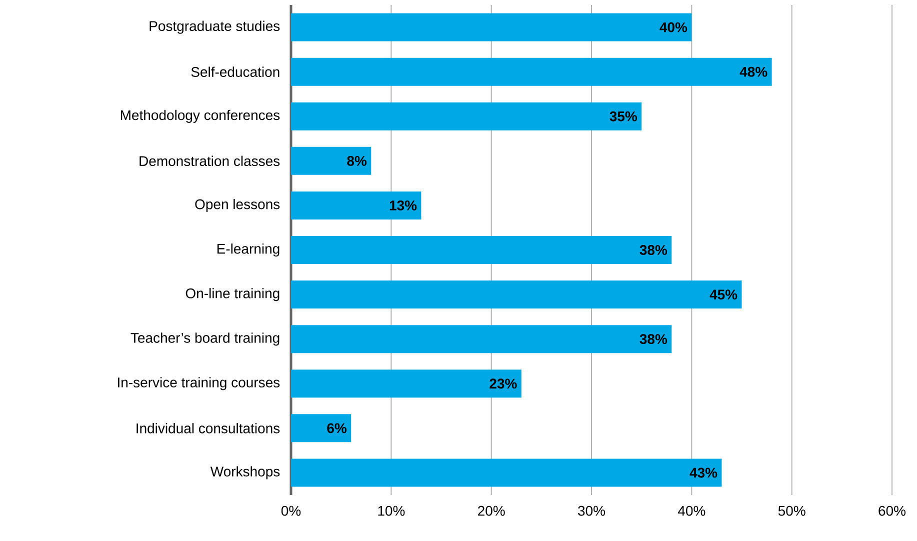  What do you see at coordinates (233, 295) in the screenshot?
I see `y-tick-label: On-line training` at bounding box center [233, 295].